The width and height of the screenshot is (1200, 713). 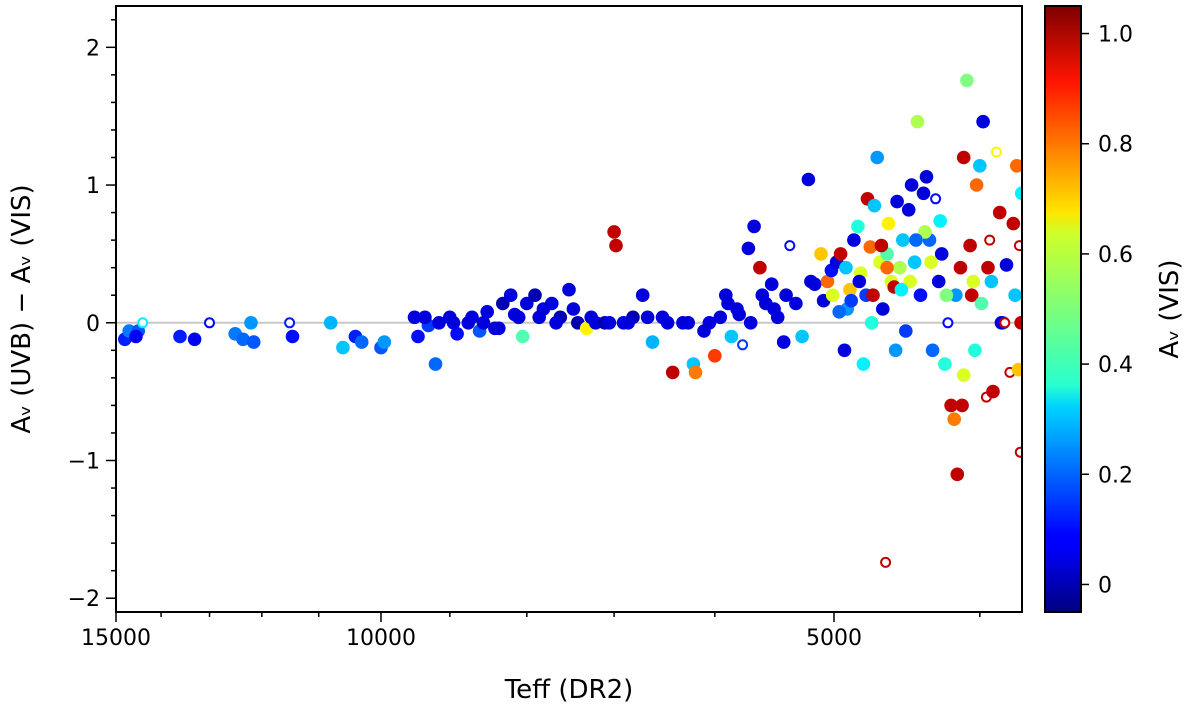 I want to click on x-tick-label-15000: 15000, so click(x=116, y=638).